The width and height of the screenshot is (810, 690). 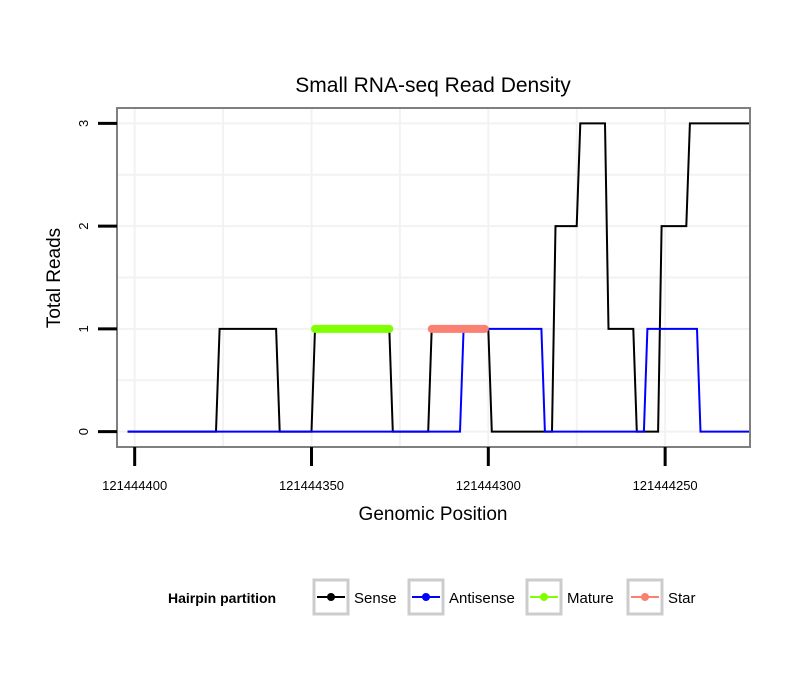 I want to click on legend-item-antisense: Antisense, so click(x=461, y=597).